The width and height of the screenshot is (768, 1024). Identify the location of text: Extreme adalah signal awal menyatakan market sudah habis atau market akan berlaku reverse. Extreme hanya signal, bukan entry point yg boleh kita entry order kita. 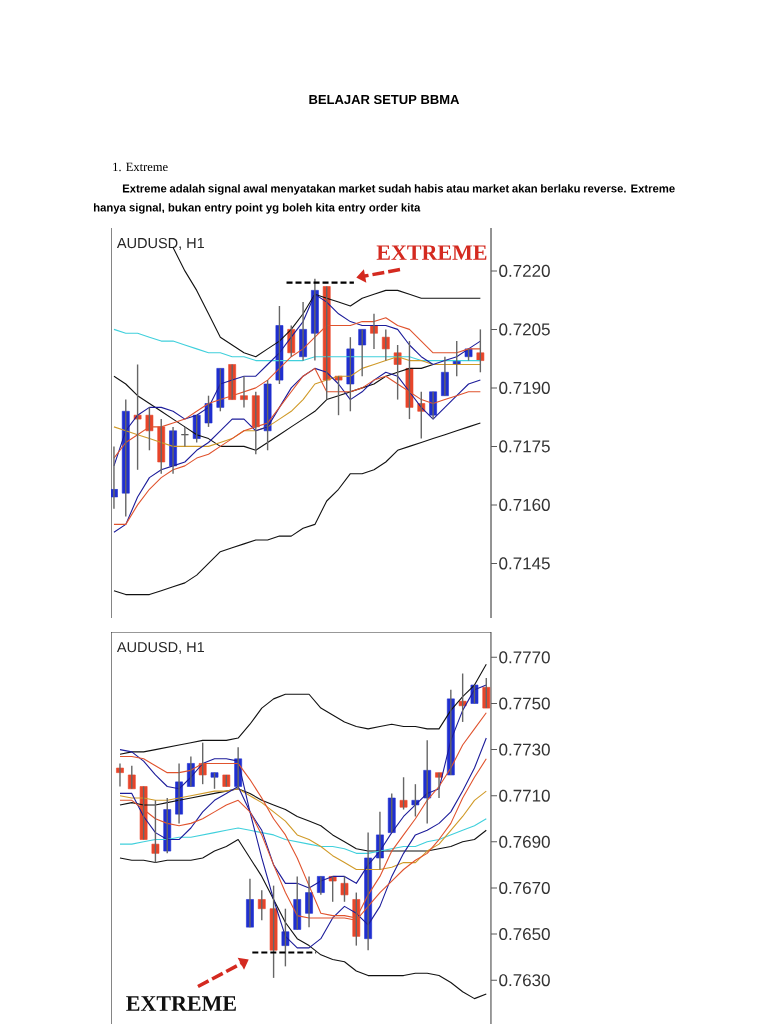
(384, 199).